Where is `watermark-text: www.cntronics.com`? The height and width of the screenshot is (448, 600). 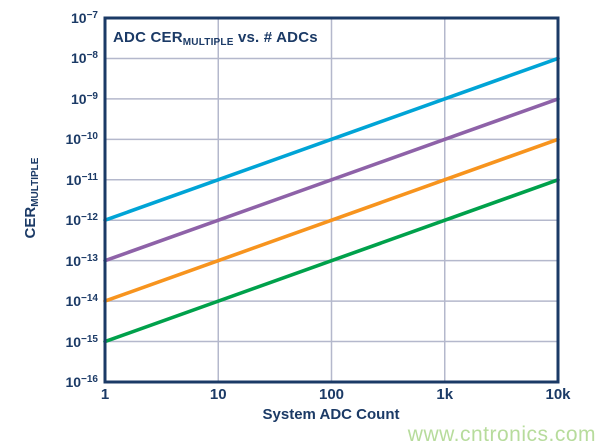
watermark-text: www.cntronics.com is located at coordinates (501, 434).